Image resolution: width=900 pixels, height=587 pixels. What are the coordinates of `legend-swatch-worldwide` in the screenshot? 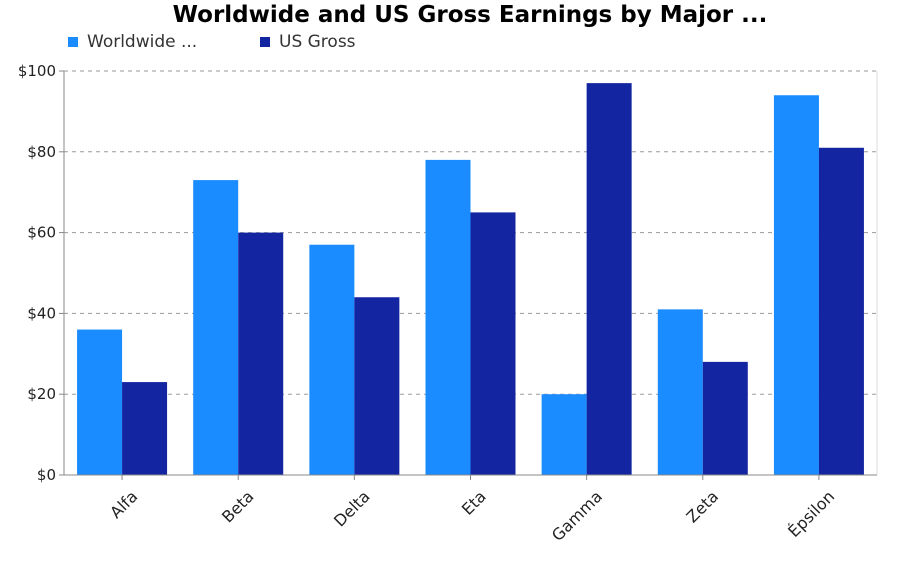 It's located at (73, 42).